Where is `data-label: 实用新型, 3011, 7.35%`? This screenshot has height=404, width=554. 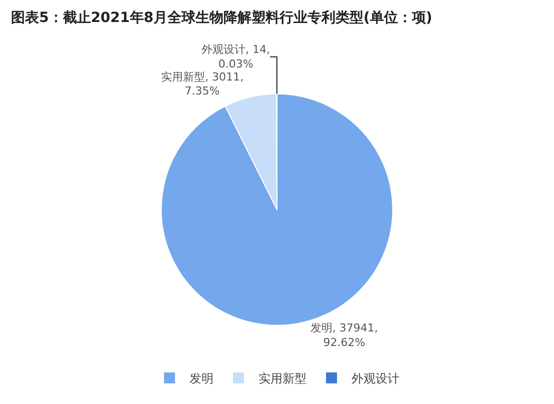 data-label: 实用新型, 3011, 7.35% is located at coordinates (202, 84).